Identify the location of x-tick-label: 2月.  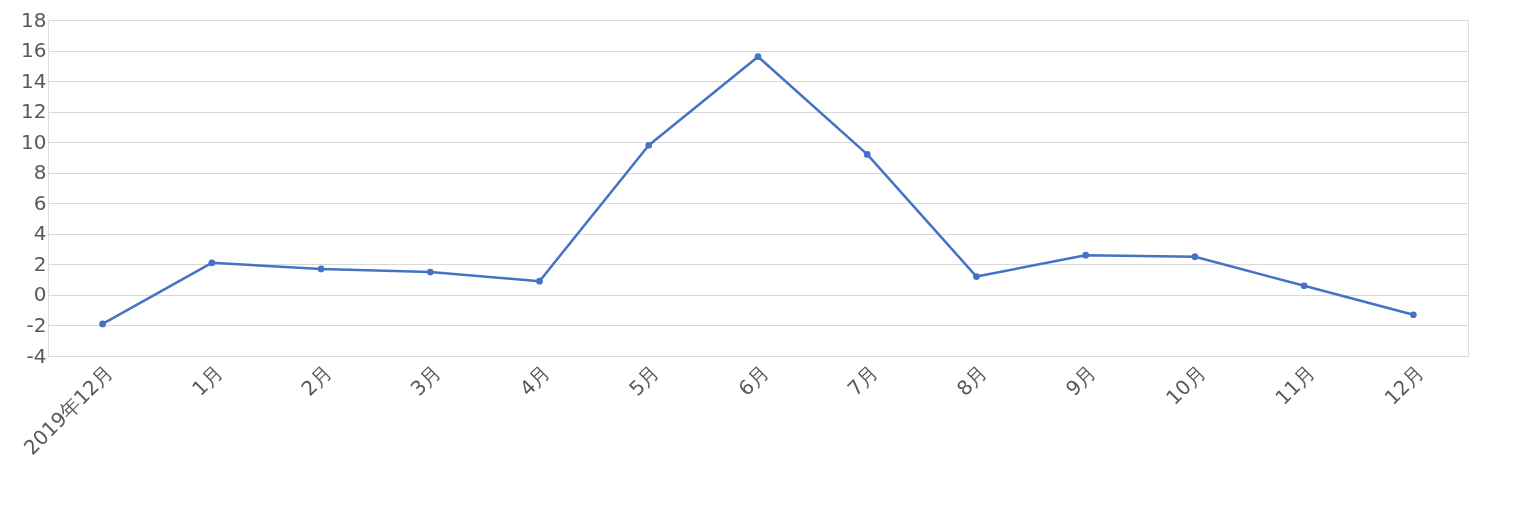
(316, 380).